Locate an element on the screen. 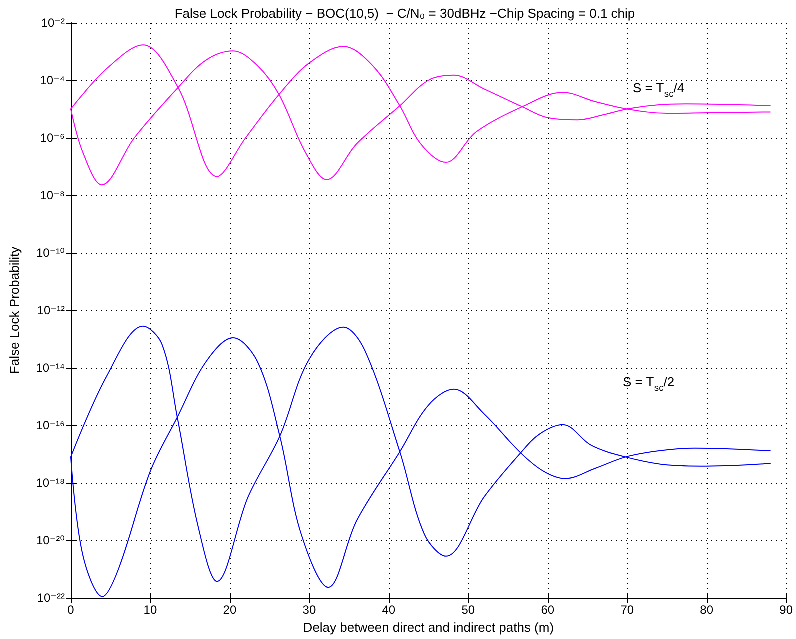 The image size is (796, 639). y-tick-label: 10⁻¹⁰ is located at coordinates (51, 253).